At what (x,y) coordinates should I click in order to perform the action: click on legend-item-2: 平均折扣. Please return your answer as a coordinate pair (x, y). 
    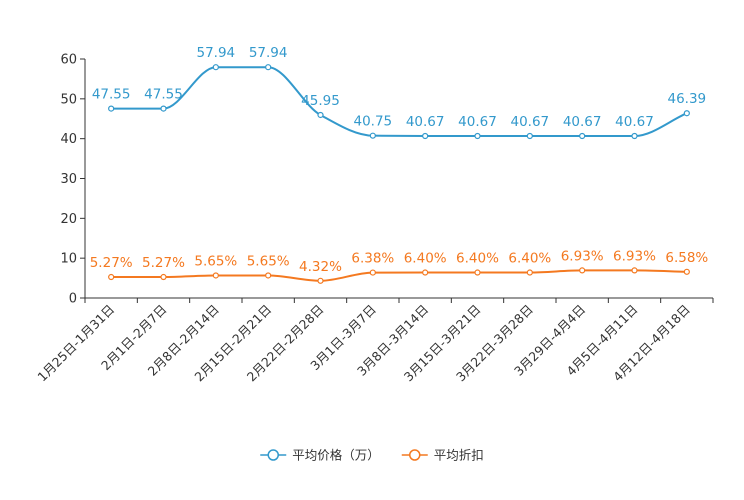
    Looking at the image, I should click on (442, 455).